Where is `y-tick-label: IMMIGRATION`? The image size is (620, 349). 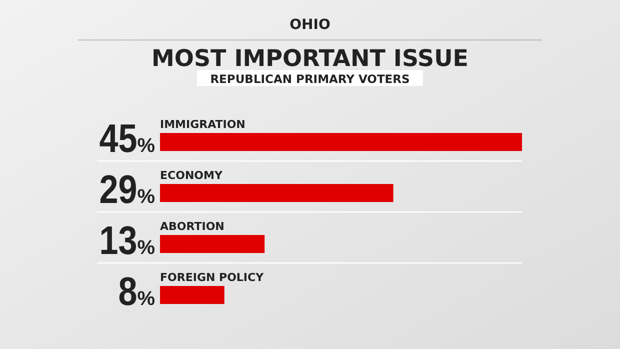 y-tick-label: IMMIGRATION is located at coordinates (203, 124).